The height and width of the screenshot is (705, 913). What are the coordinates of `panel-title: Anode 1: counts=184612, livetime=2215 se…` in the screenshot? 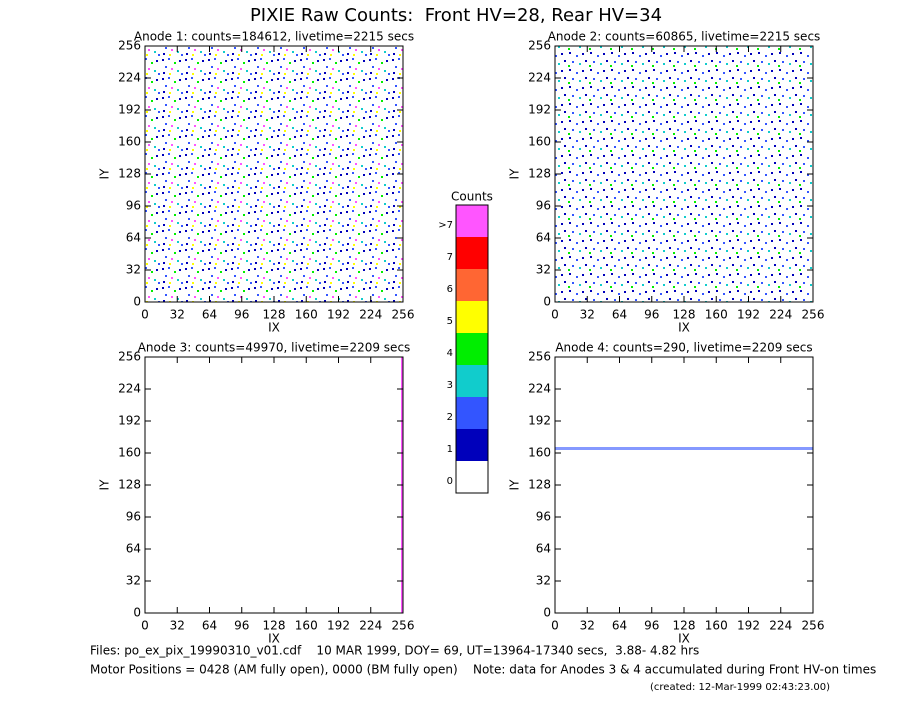 It's located at (274, 37).